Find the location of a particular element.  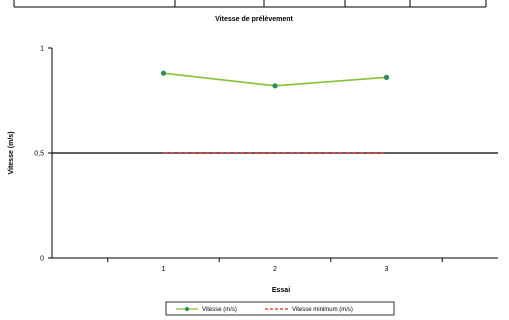

x-tick-label: 3 is located at coordinates (387, 269).